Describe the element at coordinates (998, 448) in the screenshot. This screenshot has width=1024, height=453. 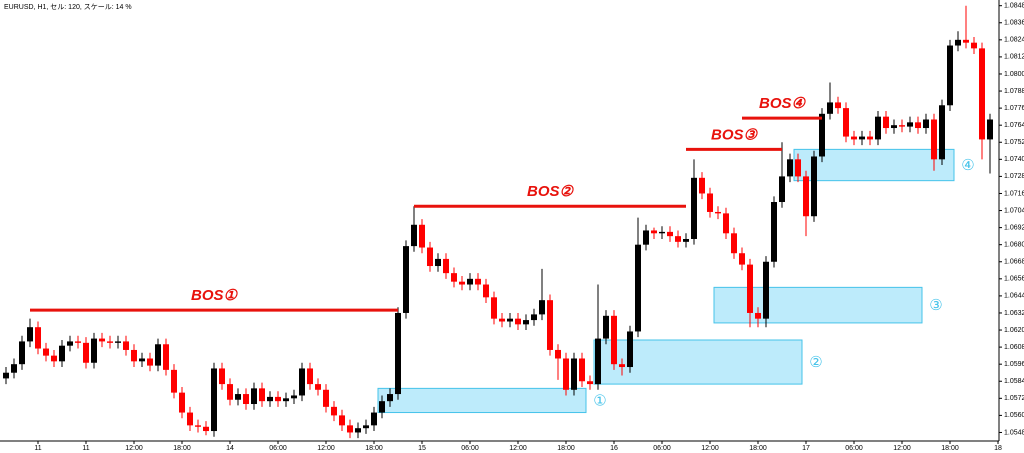
I see `x-tick-label: 18` at that location.